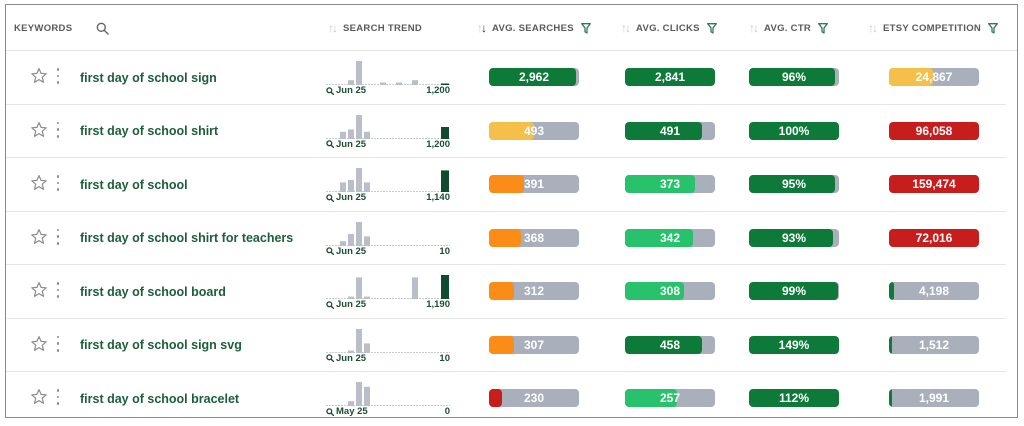  Describe the element at coordinates (161, 345) in the screenshot. I see `keyword-label: first day of school sign svg` at that location.